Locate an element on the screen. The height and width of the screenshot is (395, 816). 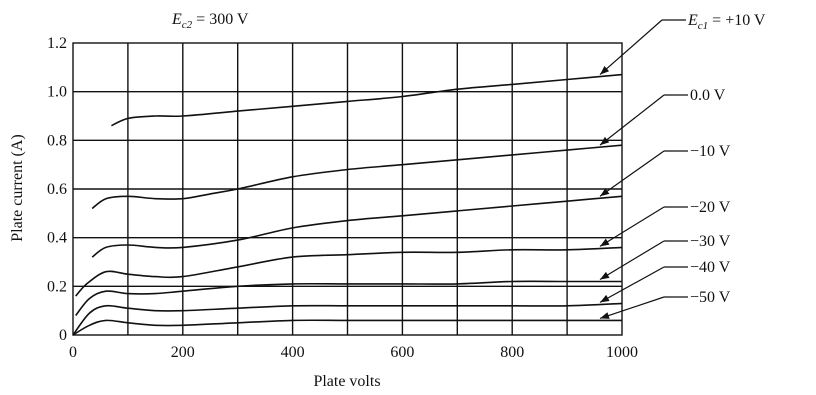
y-tick-label: 0.2 is located at coordinates (57, 286).